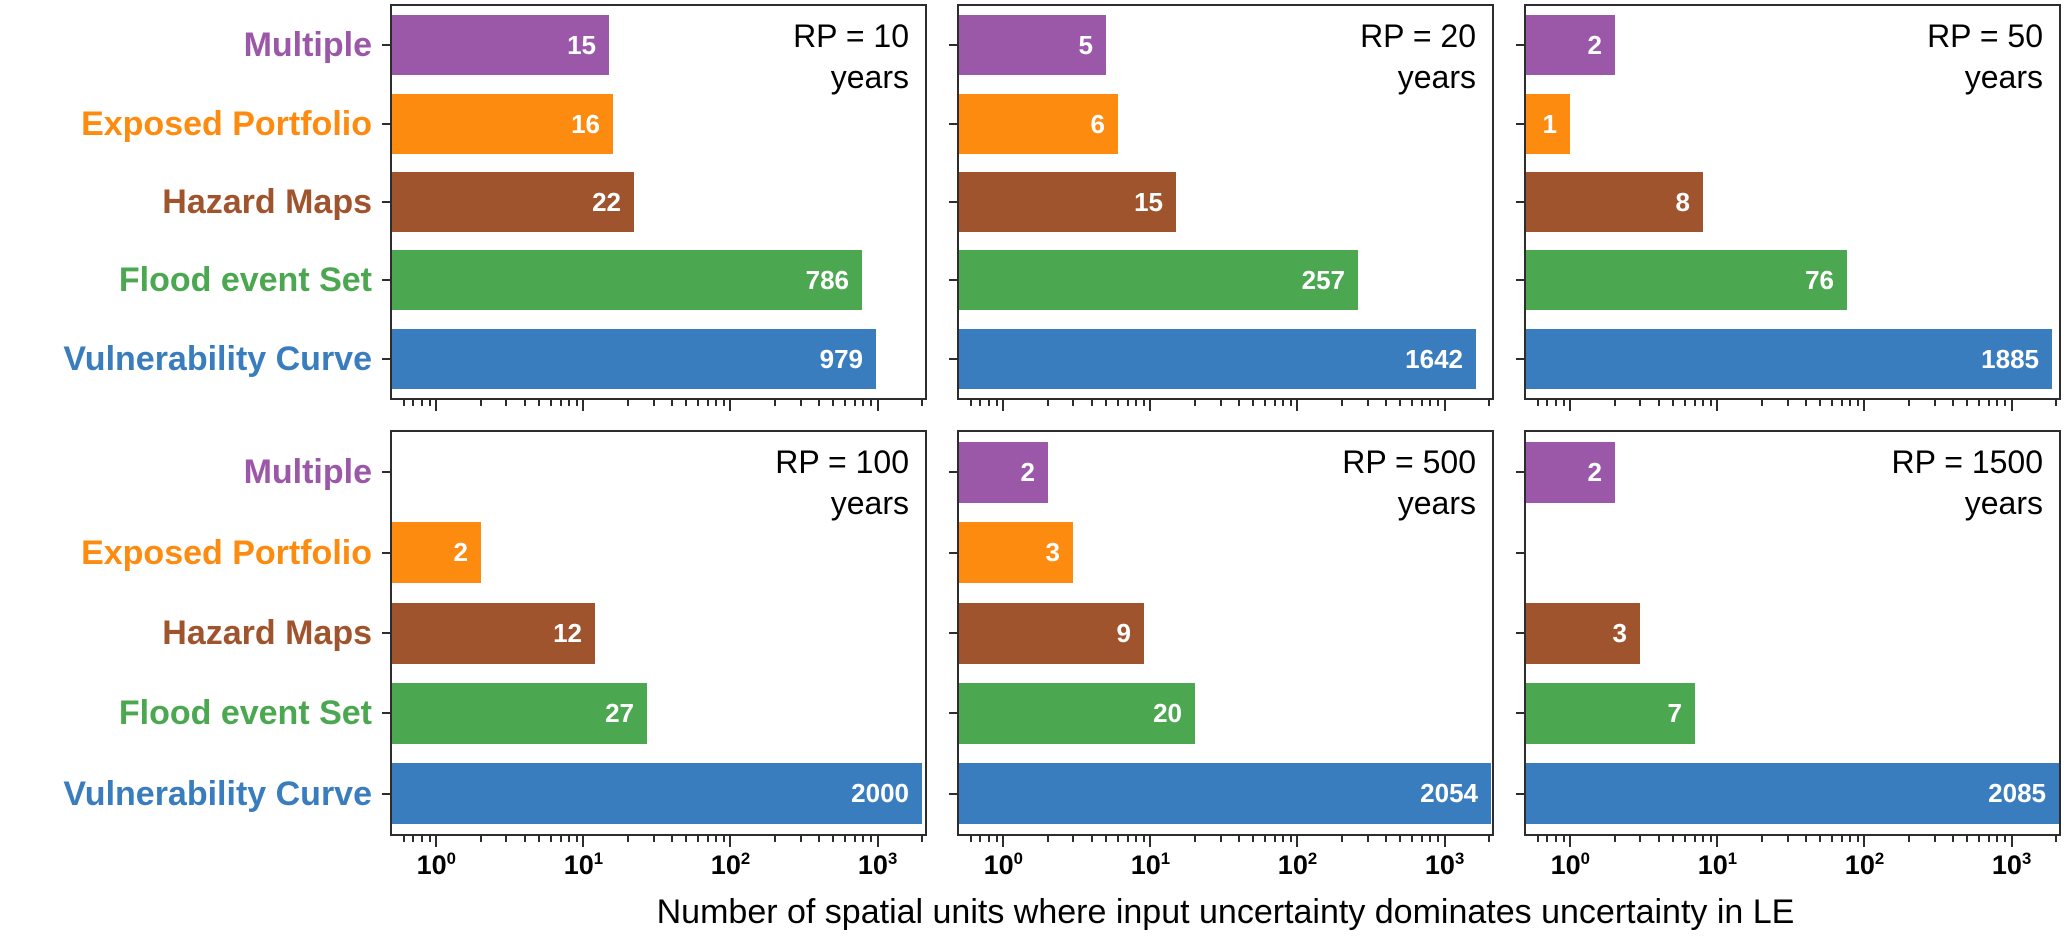 The width and height of the screenshot is (2067, 951). What do you see at coordinates (1792, 633) in the screenshot?
I see `subplot-rp-1500: 2 3 7 2085 RP = 1500 years` at bounding box center [1792, 633].